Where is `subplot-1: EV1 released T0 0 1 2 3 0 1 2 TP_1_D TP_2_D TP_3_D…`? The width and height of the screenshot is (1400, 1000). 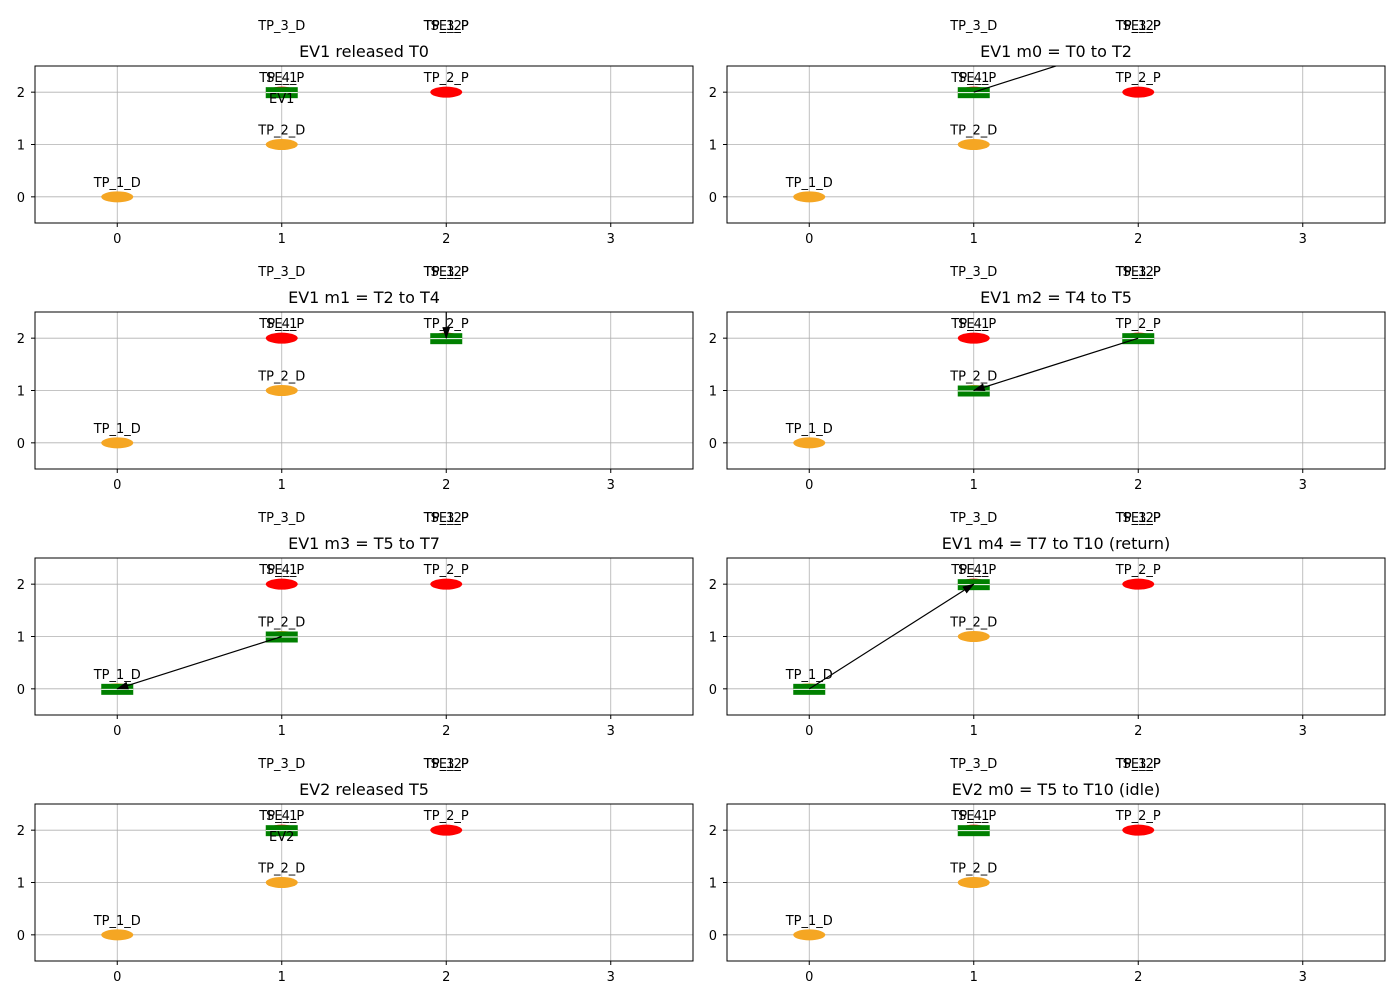 subplot-1: EV1 released T0 0 1 2 3 0 1 2 TP_1_D TP_2_D TP_3_D… is located at coordinates (355, 133).